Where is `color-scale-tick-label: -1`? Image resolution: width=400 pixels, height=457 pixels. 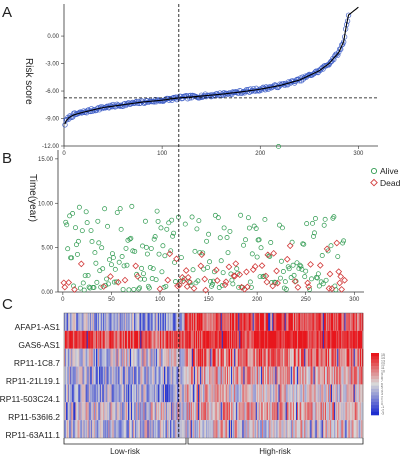
color-scale-tick-label: -1 is located at coordinates (382, 407).